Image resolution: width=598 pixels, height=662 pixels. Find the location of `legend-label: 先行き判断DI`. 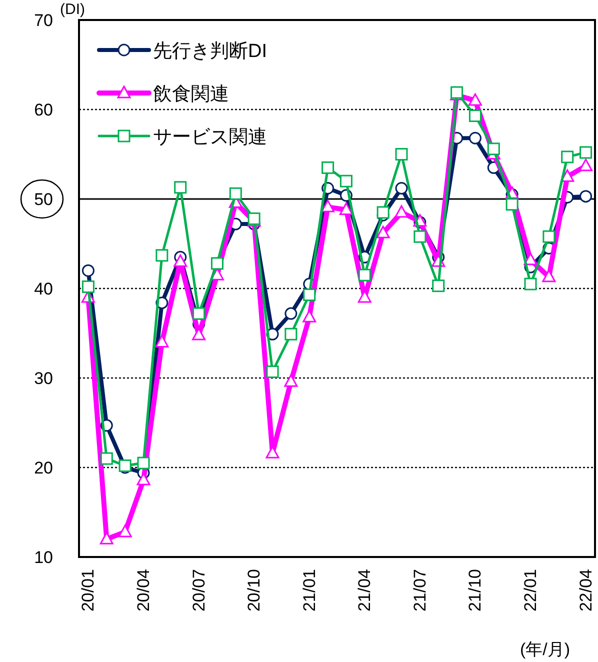

legend-label: 先行き判断DI is located at coordinates (210, 51).